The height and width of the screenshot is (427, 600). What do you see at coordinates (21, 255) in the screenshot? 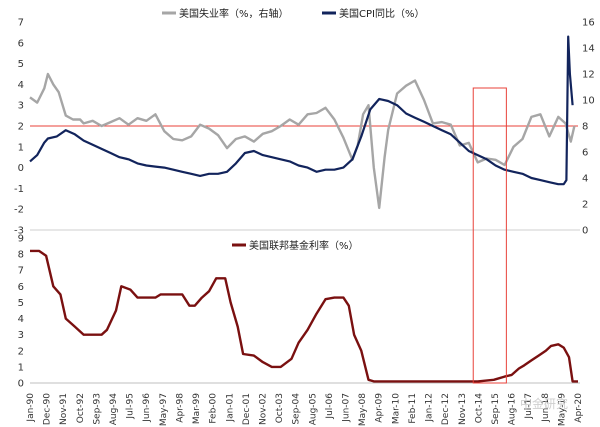
I see `y-tick-bottom-1: 8` at bounding box center [21, 255].